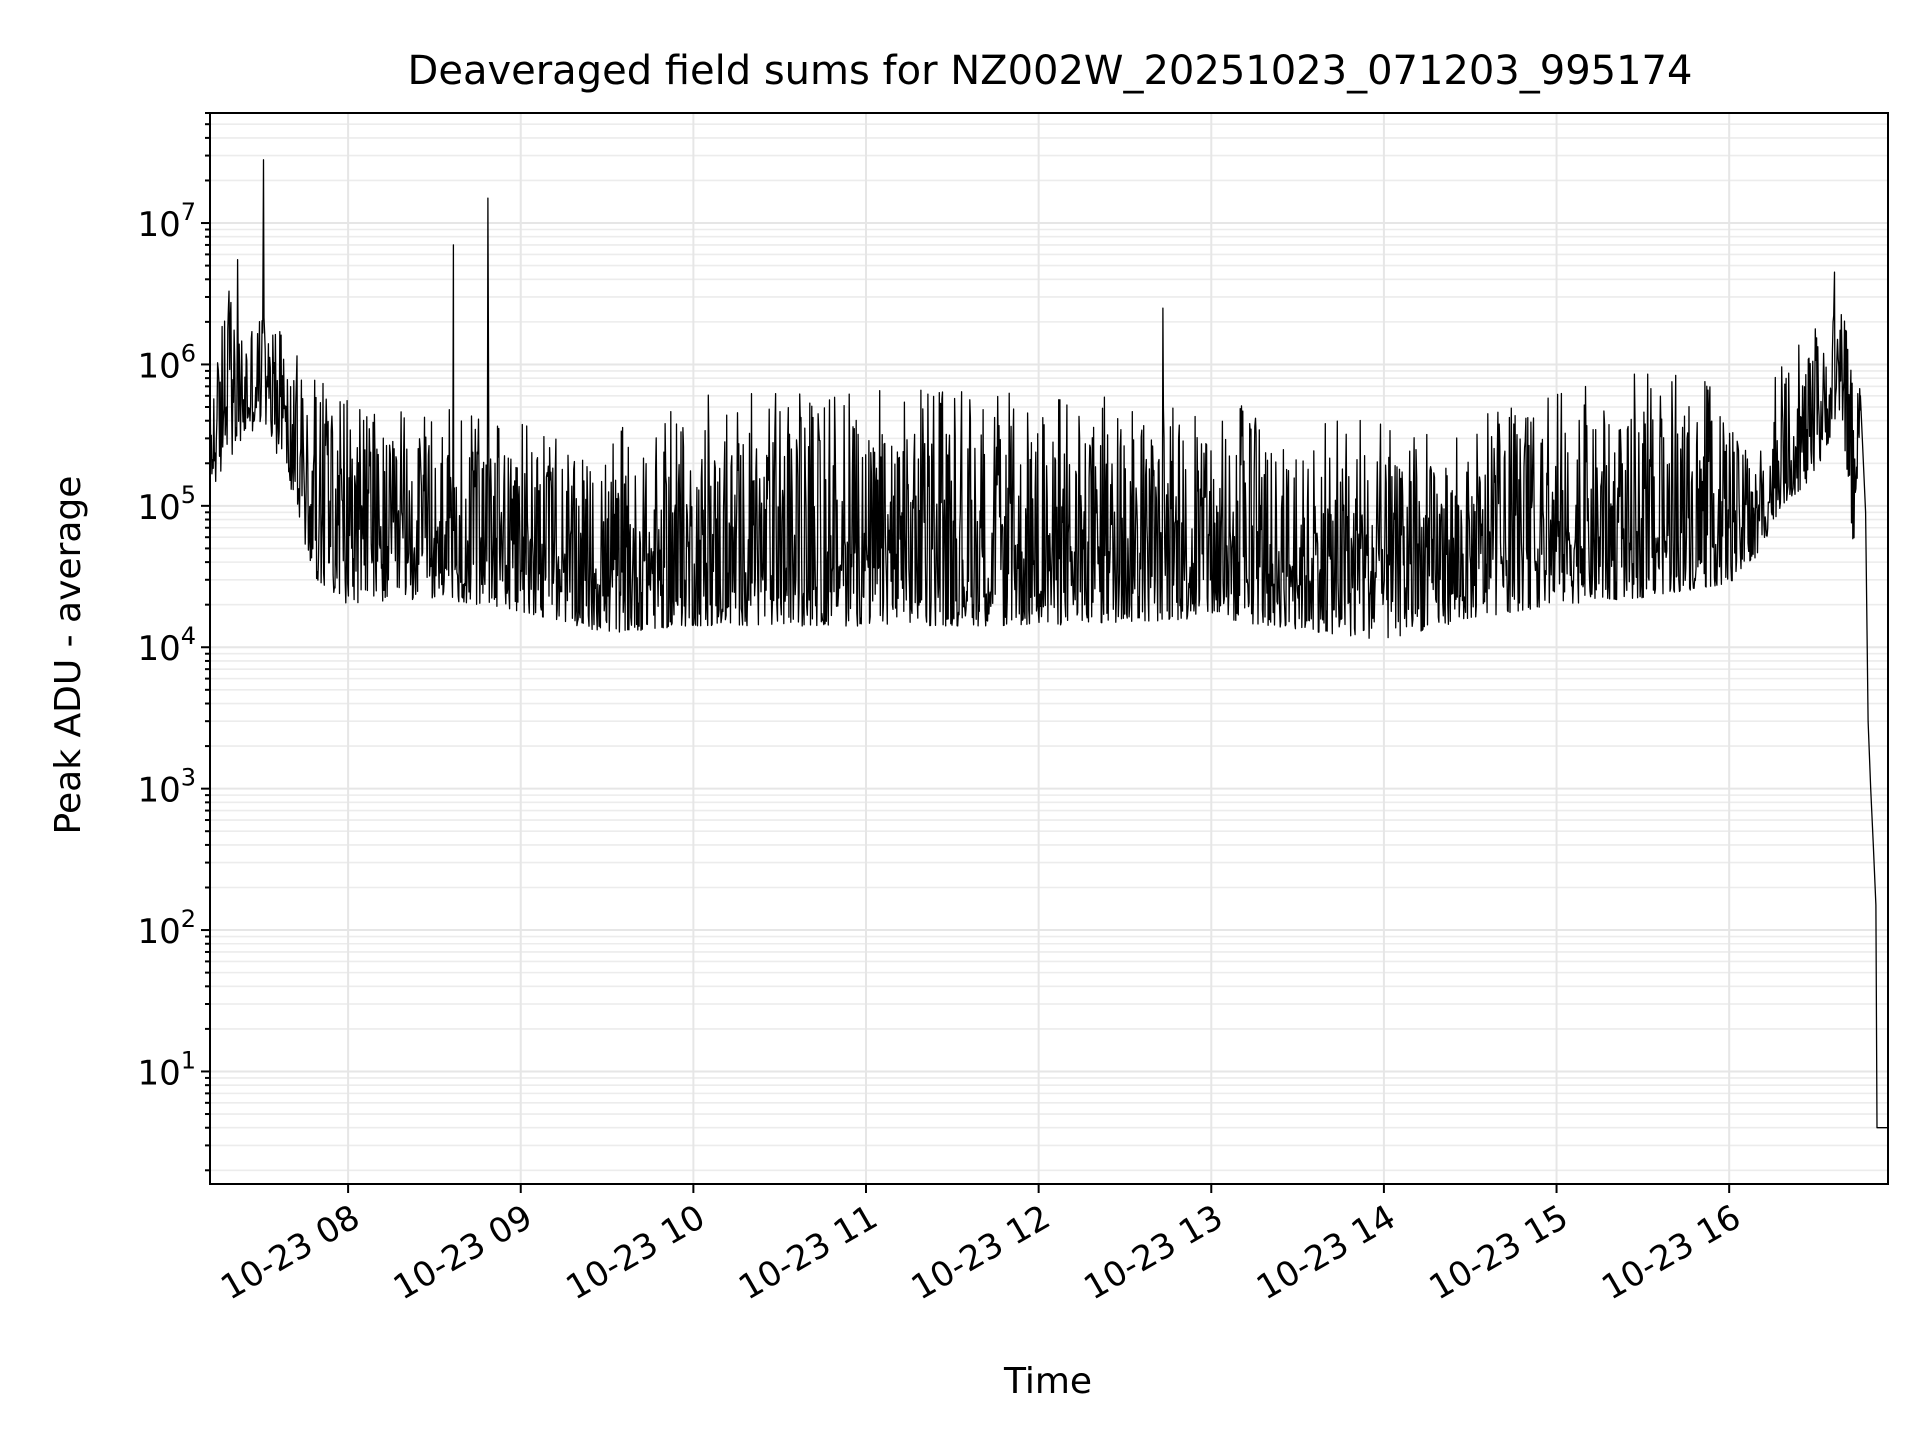  What do you see at coordinates (188, 353) in the screenshot?
I see `y-tick-exponent: 6` at bounding box center [188, 353].